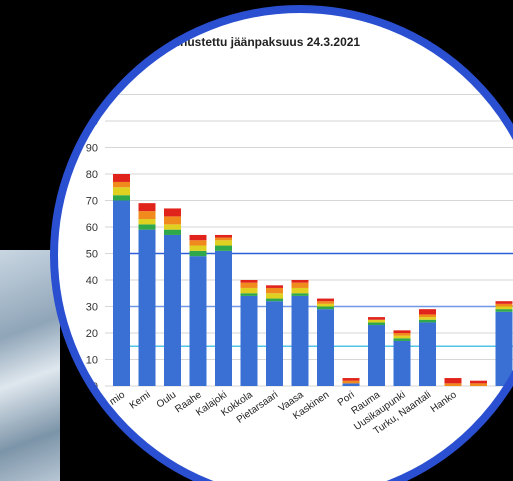  I want to click on y-tick-label-partial: 0, so click(95, 96).